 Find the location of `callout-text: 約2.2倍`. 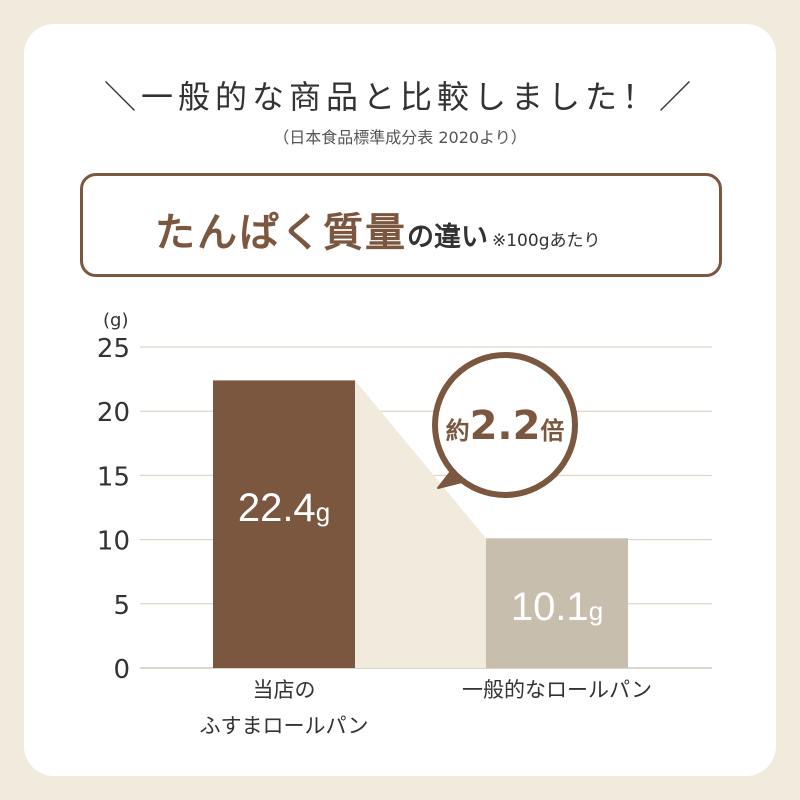

callout-text: 約2.2倍 is located at coordinates (505, 426).